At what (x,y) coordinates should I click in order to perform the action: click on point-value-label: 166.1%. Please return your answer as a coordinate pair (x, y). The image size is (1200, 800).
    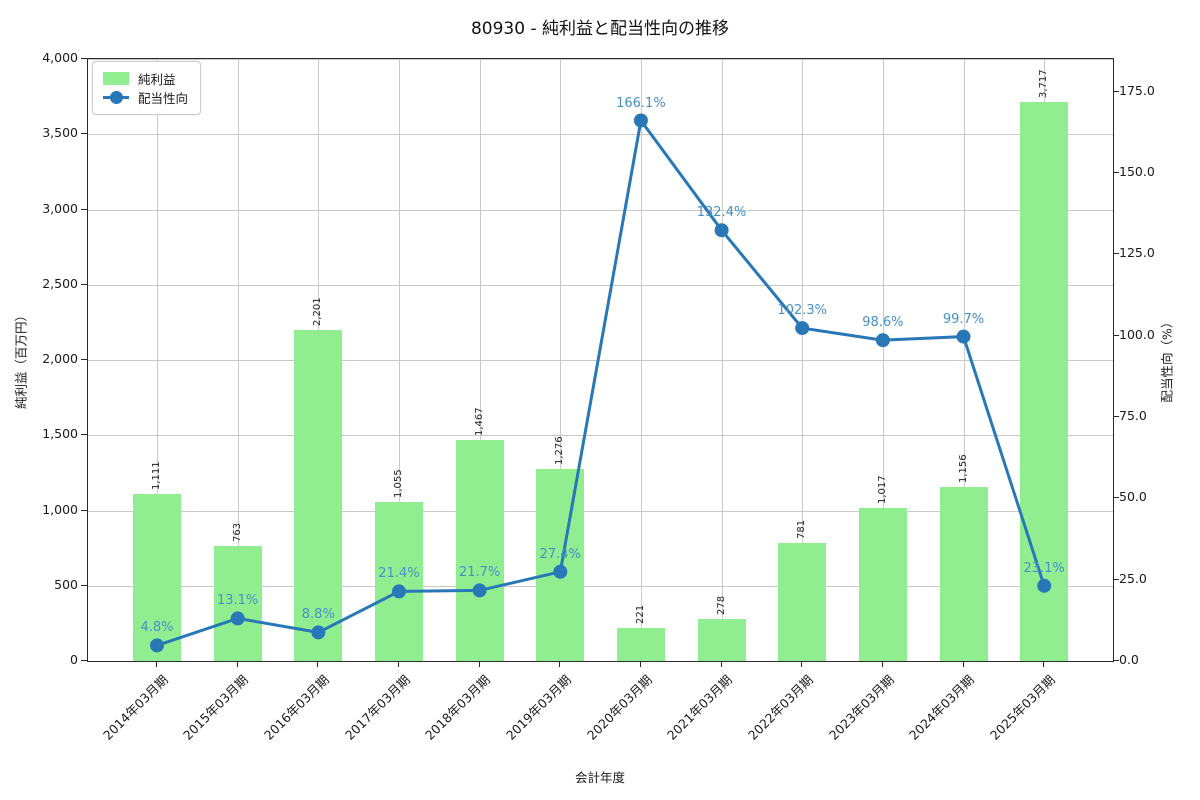
    Looking at the image, I should click on (641, 103).